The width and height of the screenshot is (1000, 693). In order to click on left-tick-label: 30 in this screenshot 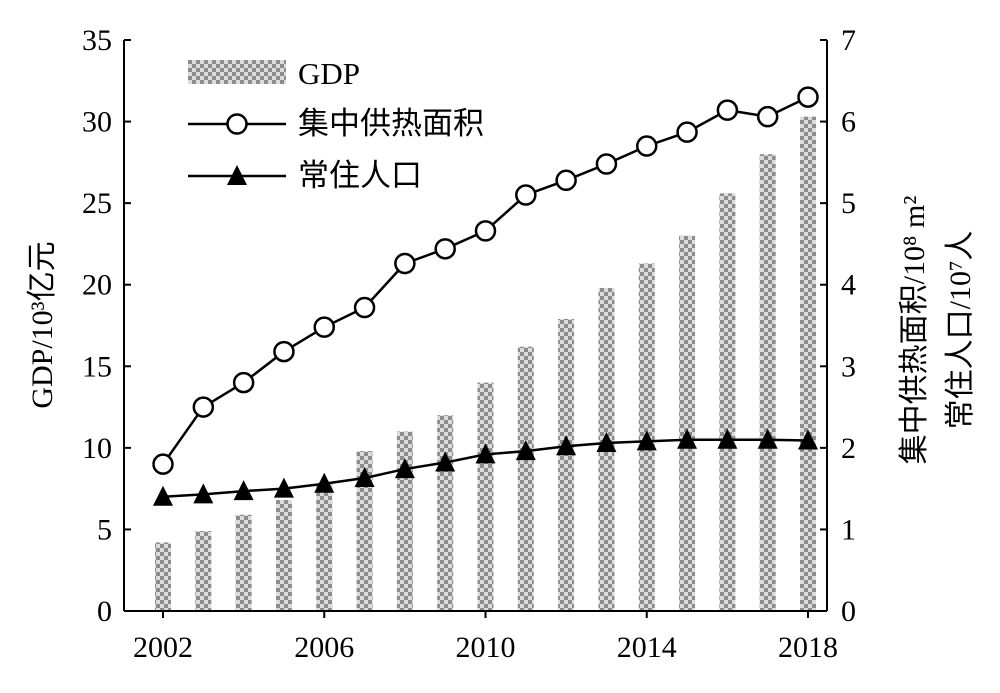, I will do `click(97, 122)`.